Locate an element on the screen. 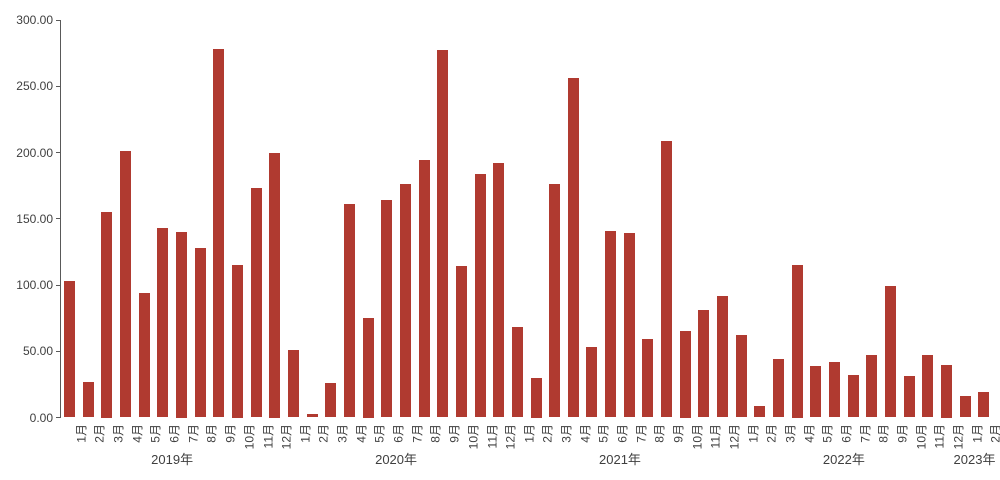 This screenshot has height=480, width=1000. bar-2022年-8月 is located at coordinates (872, 386).